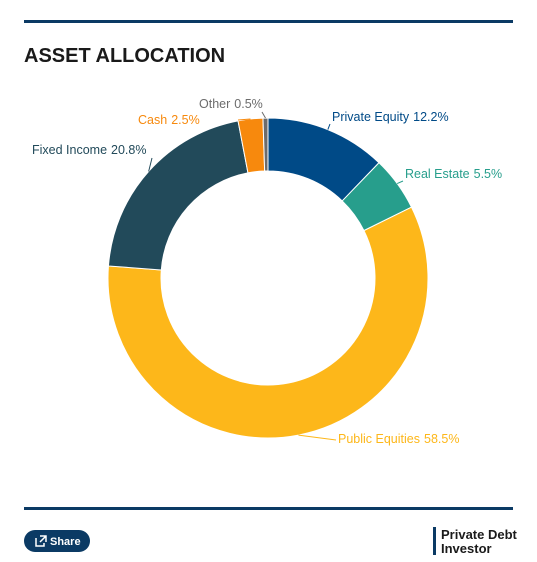  What do you see at coordinates (69, 150) in the screenshot?
I see `slice-name: Fixed Income` at bounding box center [69, 150].